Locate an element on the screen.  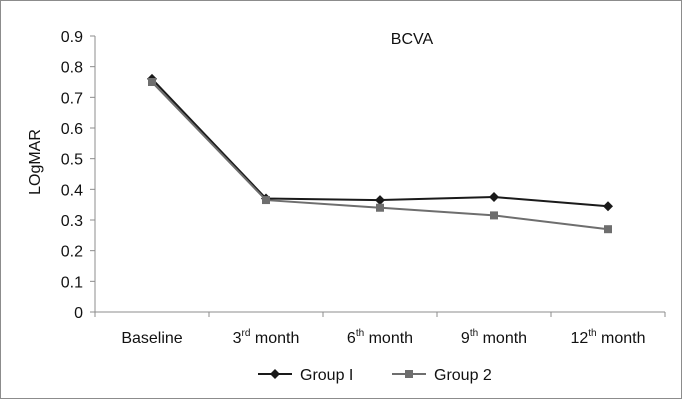
x-tick-label: 3rd month is located at coordinates (266, 337).